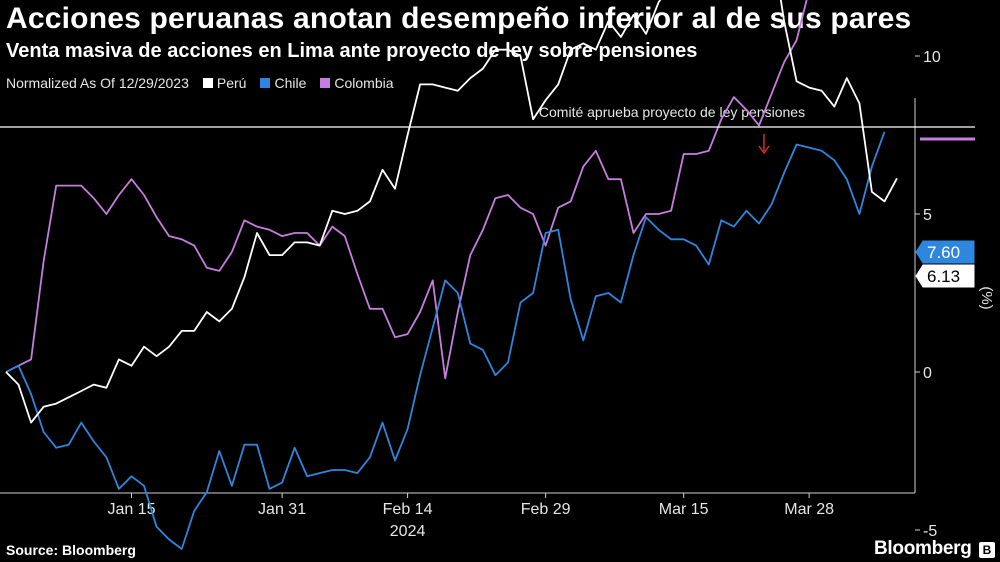 Image resolution: width=1000 pixels, height=562 pixels. Describe the element at coordinates (131, 509) in the screenshot. I see `x-tick-label: Jan 15` at that location.